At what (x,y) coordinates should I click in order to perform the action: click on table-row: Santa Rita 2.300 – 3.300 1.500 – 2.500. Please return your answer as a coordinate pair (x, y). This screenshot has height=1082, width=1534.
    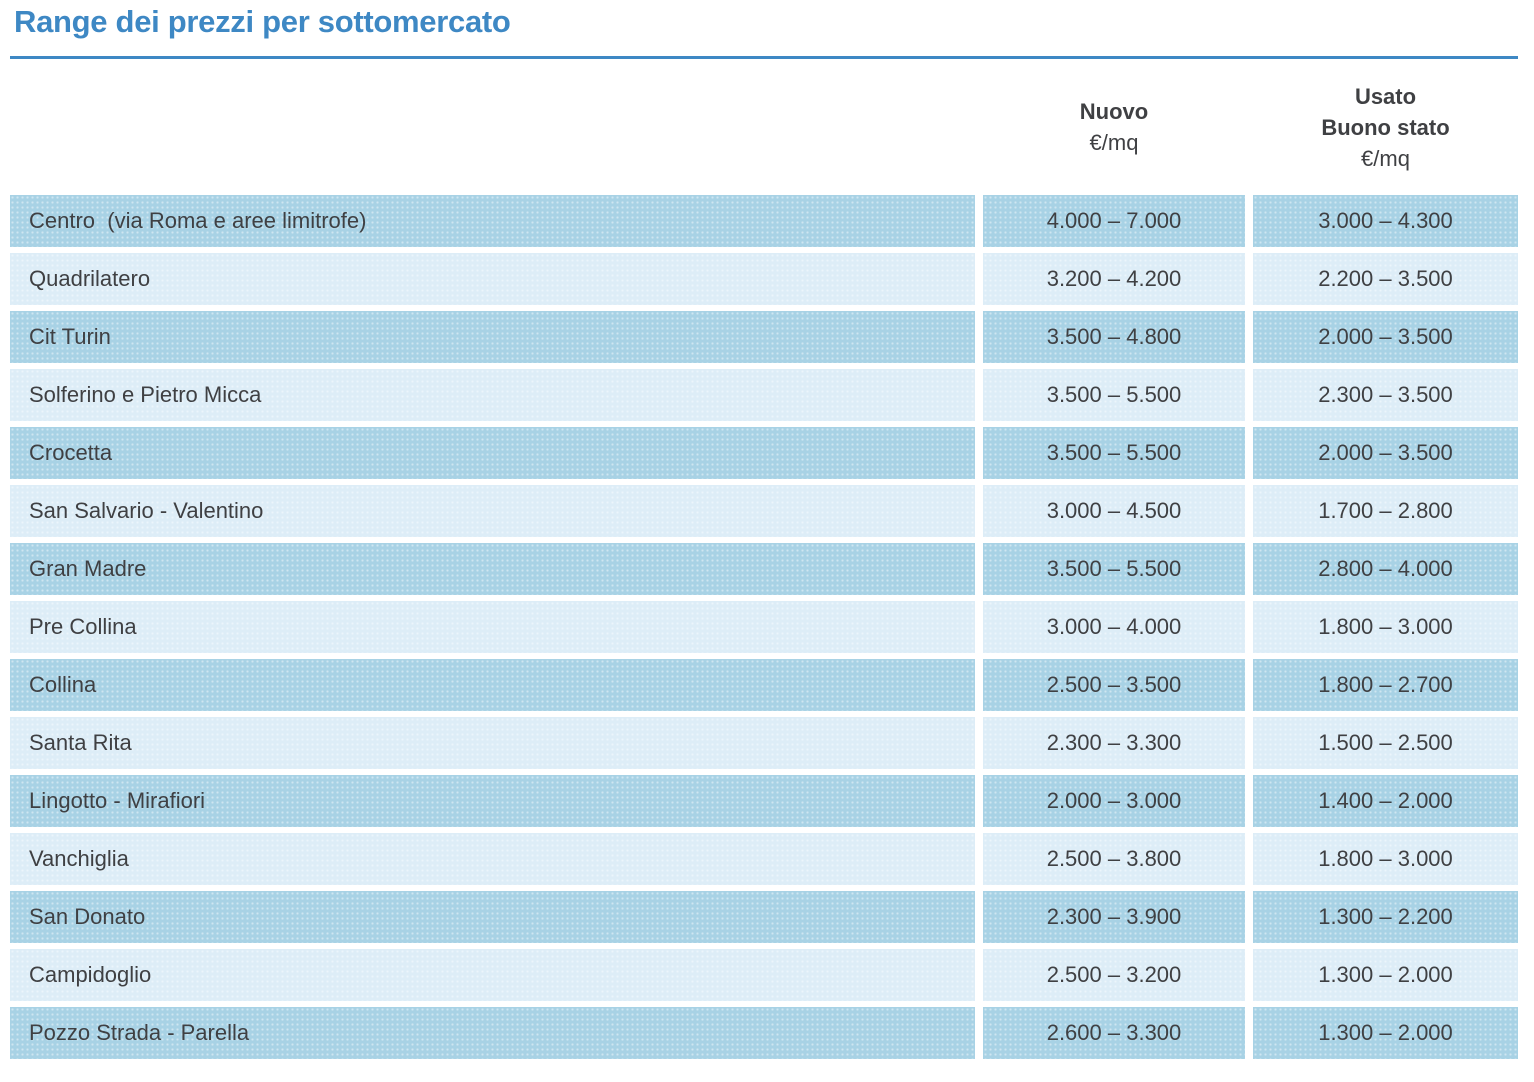
    Looking at the image, I should click on (764, 743).